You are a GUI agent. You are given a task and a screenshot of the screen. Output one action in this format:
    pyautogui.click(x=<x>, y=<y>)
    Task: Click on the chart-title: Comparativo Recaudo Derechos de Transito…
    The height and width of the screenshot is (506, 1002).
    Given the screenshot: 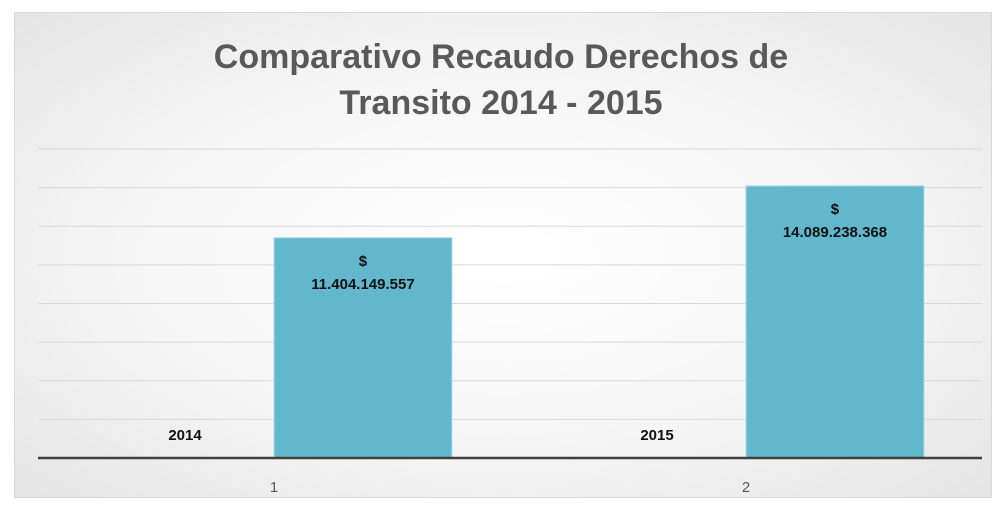 What is the action you would take?
    pyautogui.click(x=501, y=80)
    